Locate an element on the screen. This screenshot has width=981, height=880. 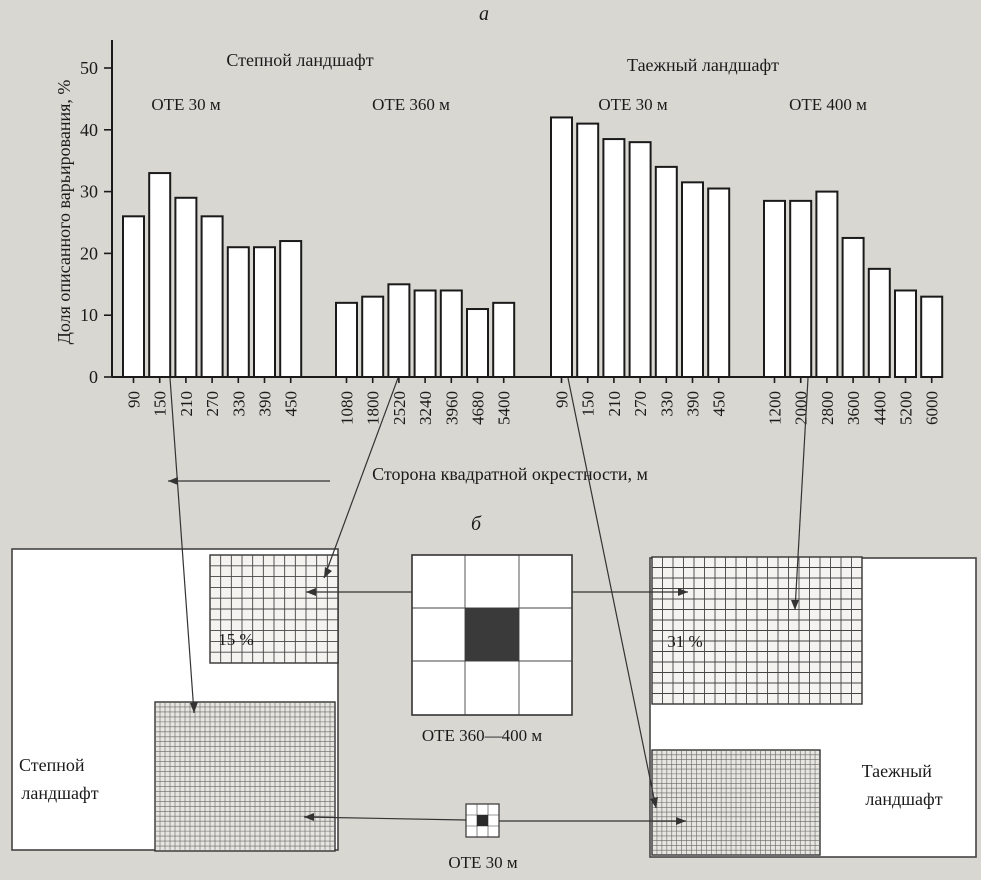
y-ticks: 0 10 20 30 40 50 is located at coordinates (96, 222).